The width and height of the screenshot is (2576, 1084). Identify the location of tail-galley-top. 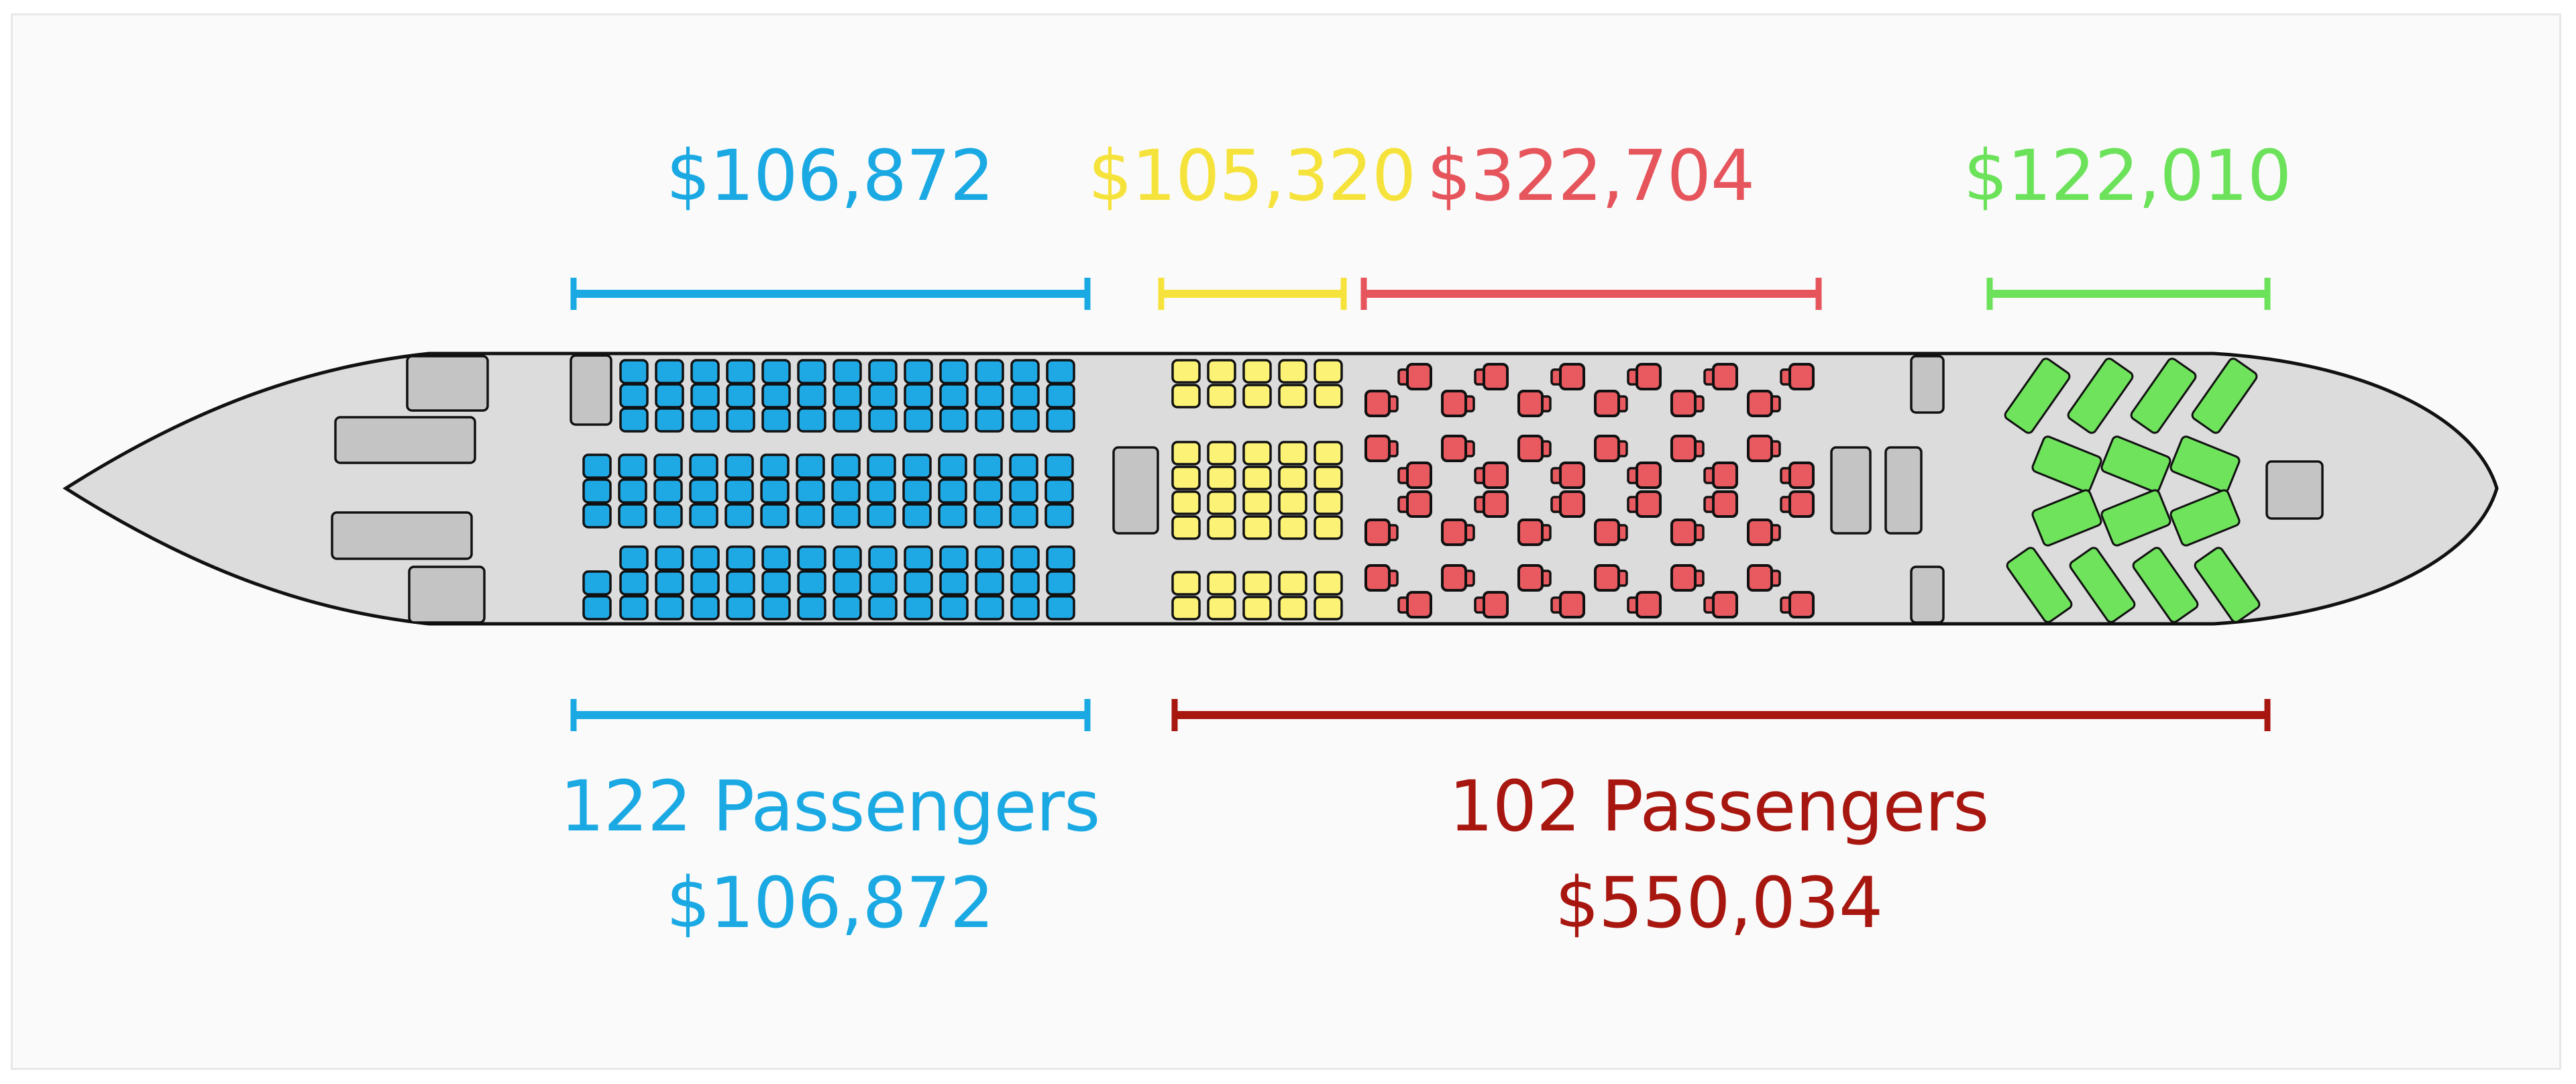
(447, 383).